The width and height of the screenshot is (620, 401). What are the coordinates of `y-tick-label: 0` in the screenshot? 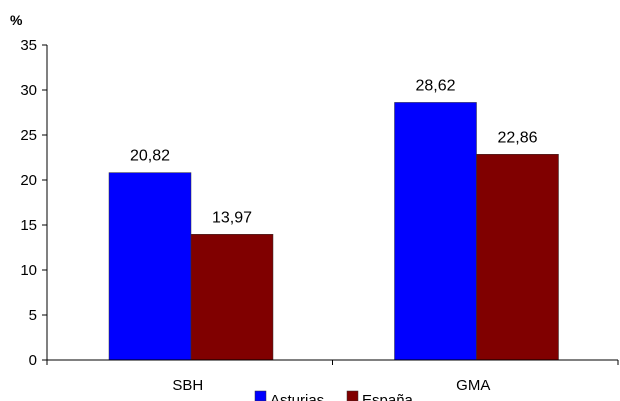 It's located at (33, 360).